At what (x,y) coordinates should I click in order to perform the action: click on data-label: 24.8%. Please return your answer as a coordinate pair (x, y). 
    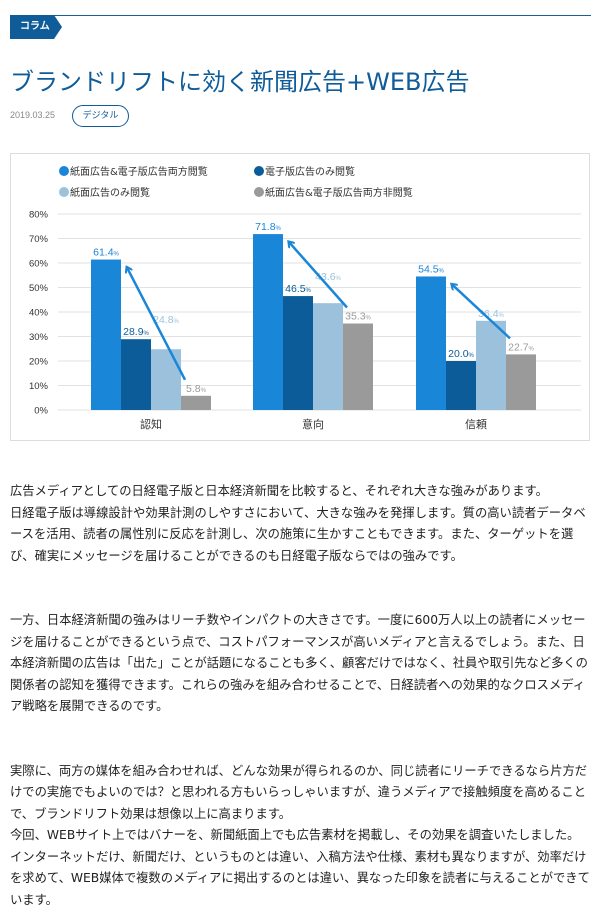
    Looking at the image, I should click on (166, 320).